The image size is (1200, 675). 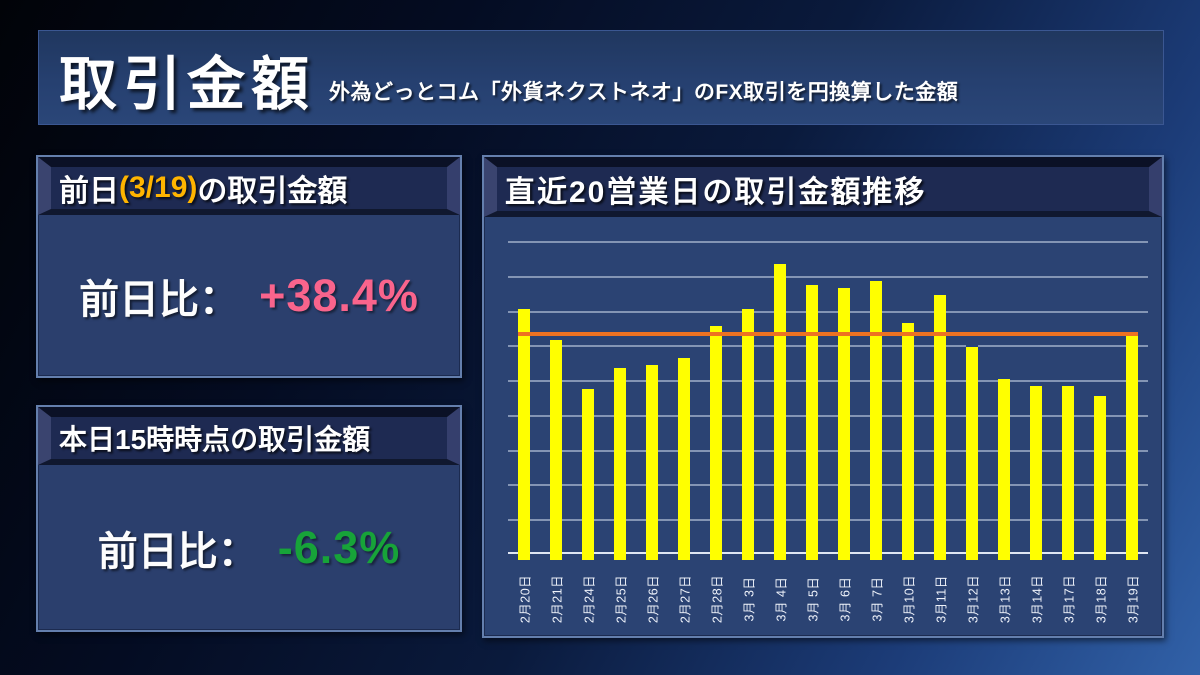 What do you see at coordinates (716, 192) in the screenshot?
I see `chart-title: 直近20営業日の取引金額推移` at bounding box center [716, 192].